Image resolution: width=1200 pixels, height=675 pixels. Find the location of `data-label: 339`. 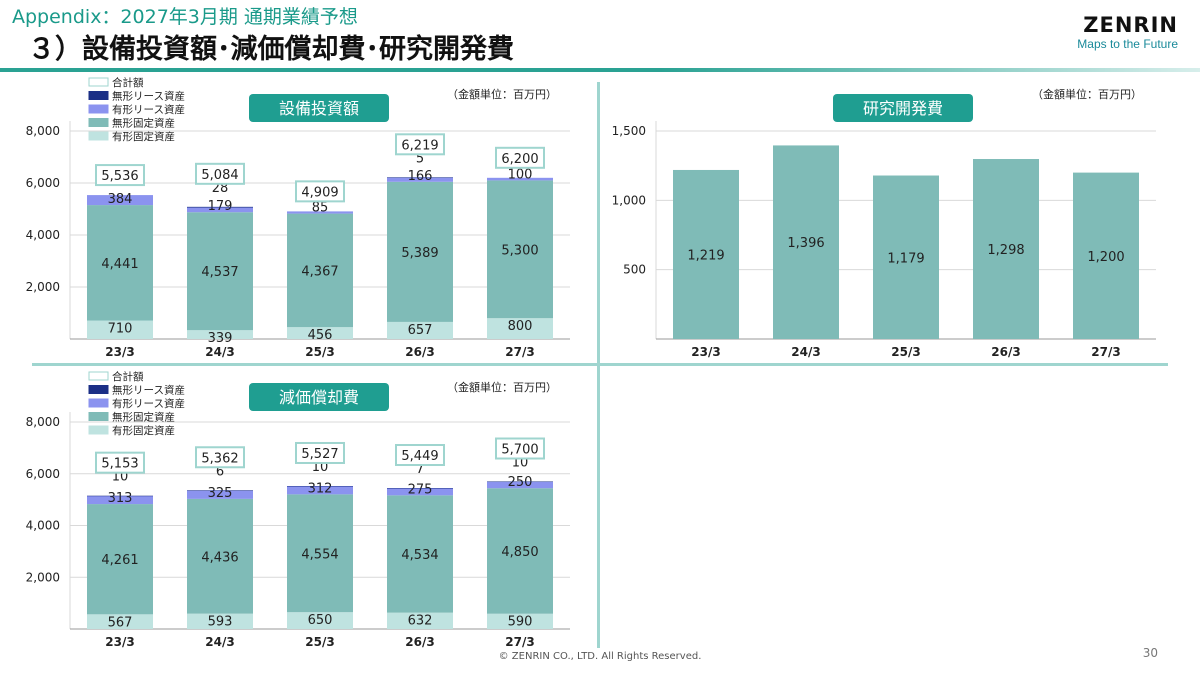

data-label: 339 is located at coordinates (220, 338).